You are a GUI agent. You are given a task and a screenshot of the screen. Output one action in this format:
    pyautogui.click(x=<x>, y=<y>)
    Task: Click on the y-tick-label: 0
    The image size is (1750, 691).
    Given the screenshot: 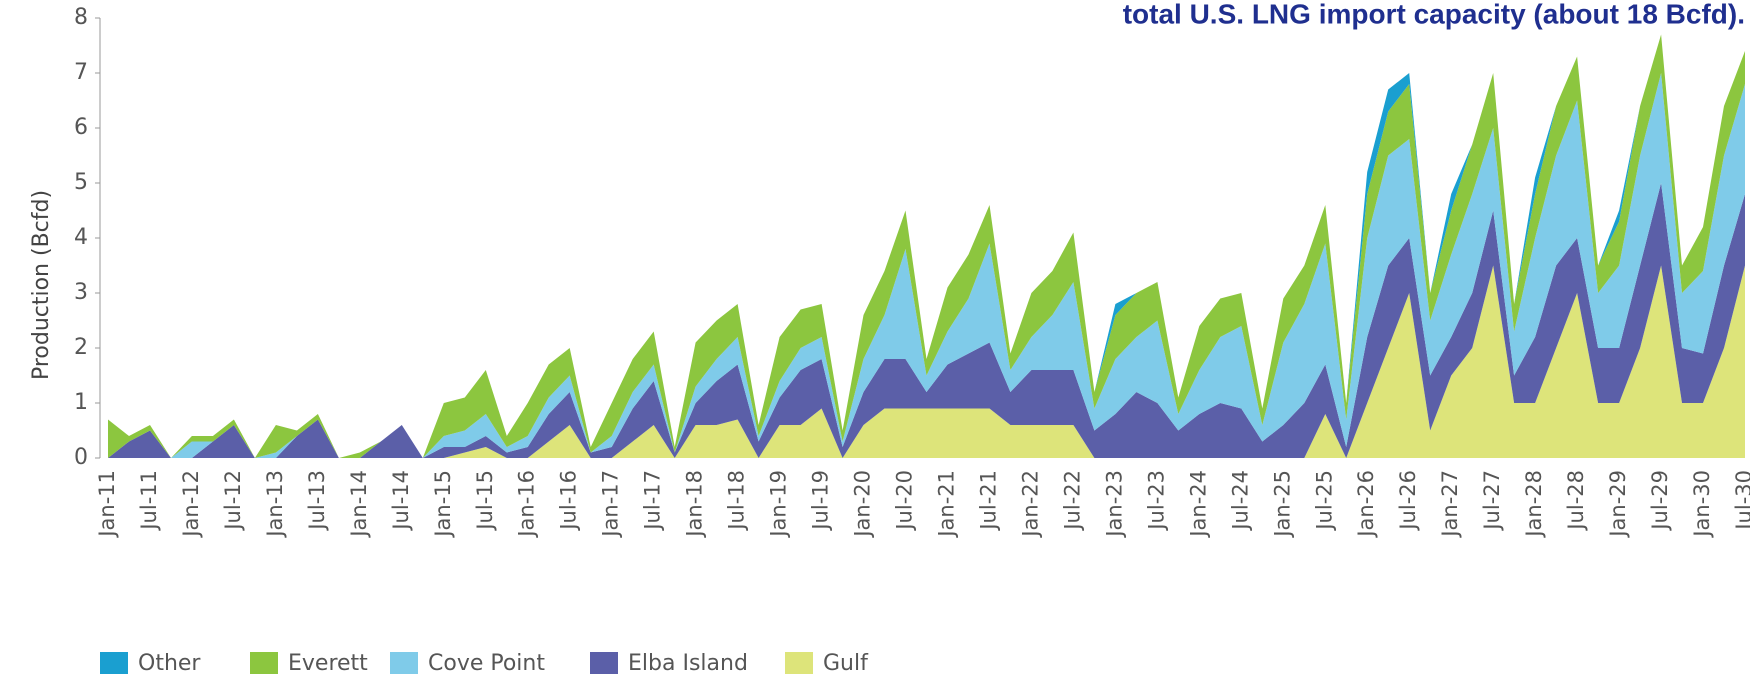 What is the action you would take?
    pyautogui.click(x=81, y=457)
    